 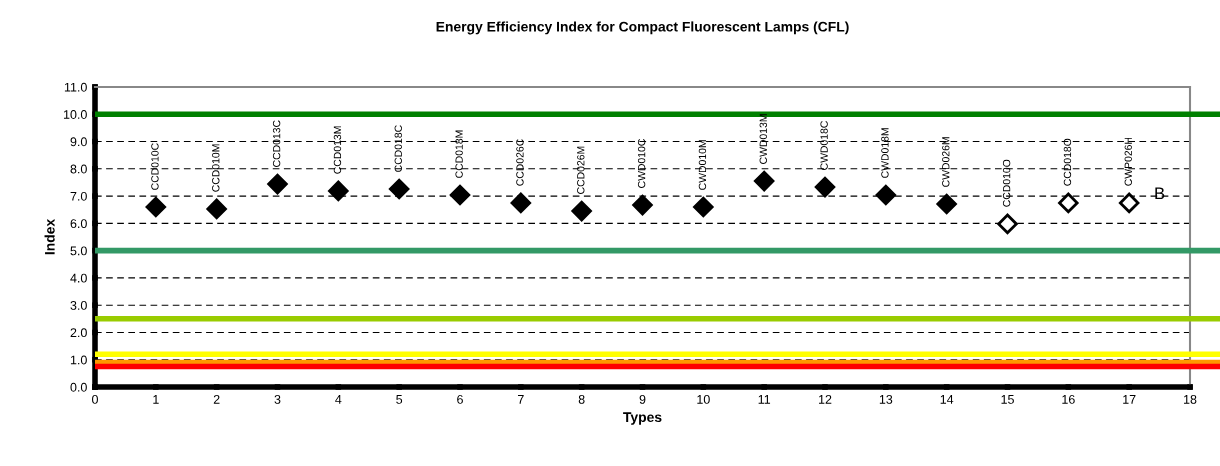 I want to click on y-tick-label: 6.0, so click(x=78, y=224).